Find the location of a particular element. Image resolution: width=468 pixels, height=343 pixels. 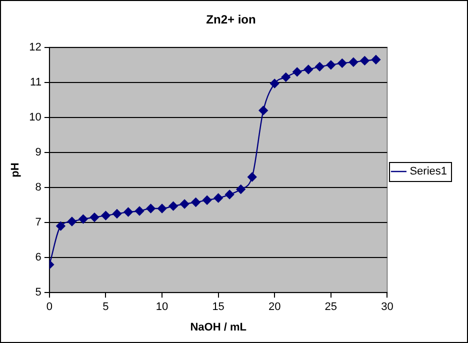

y-tick-label: 6 is located at coordinates (38, 258).